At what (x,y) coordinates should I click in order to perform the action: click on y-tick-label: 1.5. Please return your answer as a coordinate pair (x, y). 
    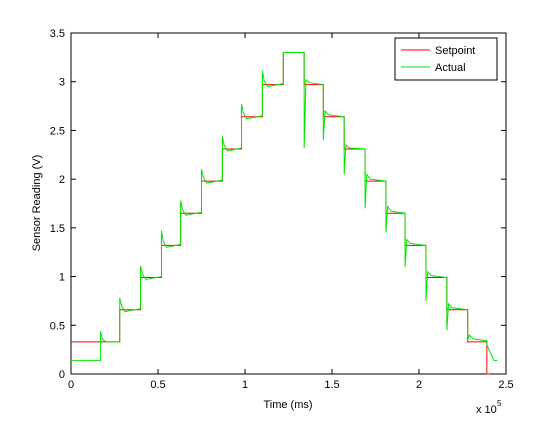
    Looking at the image, I should click on (57, 229).